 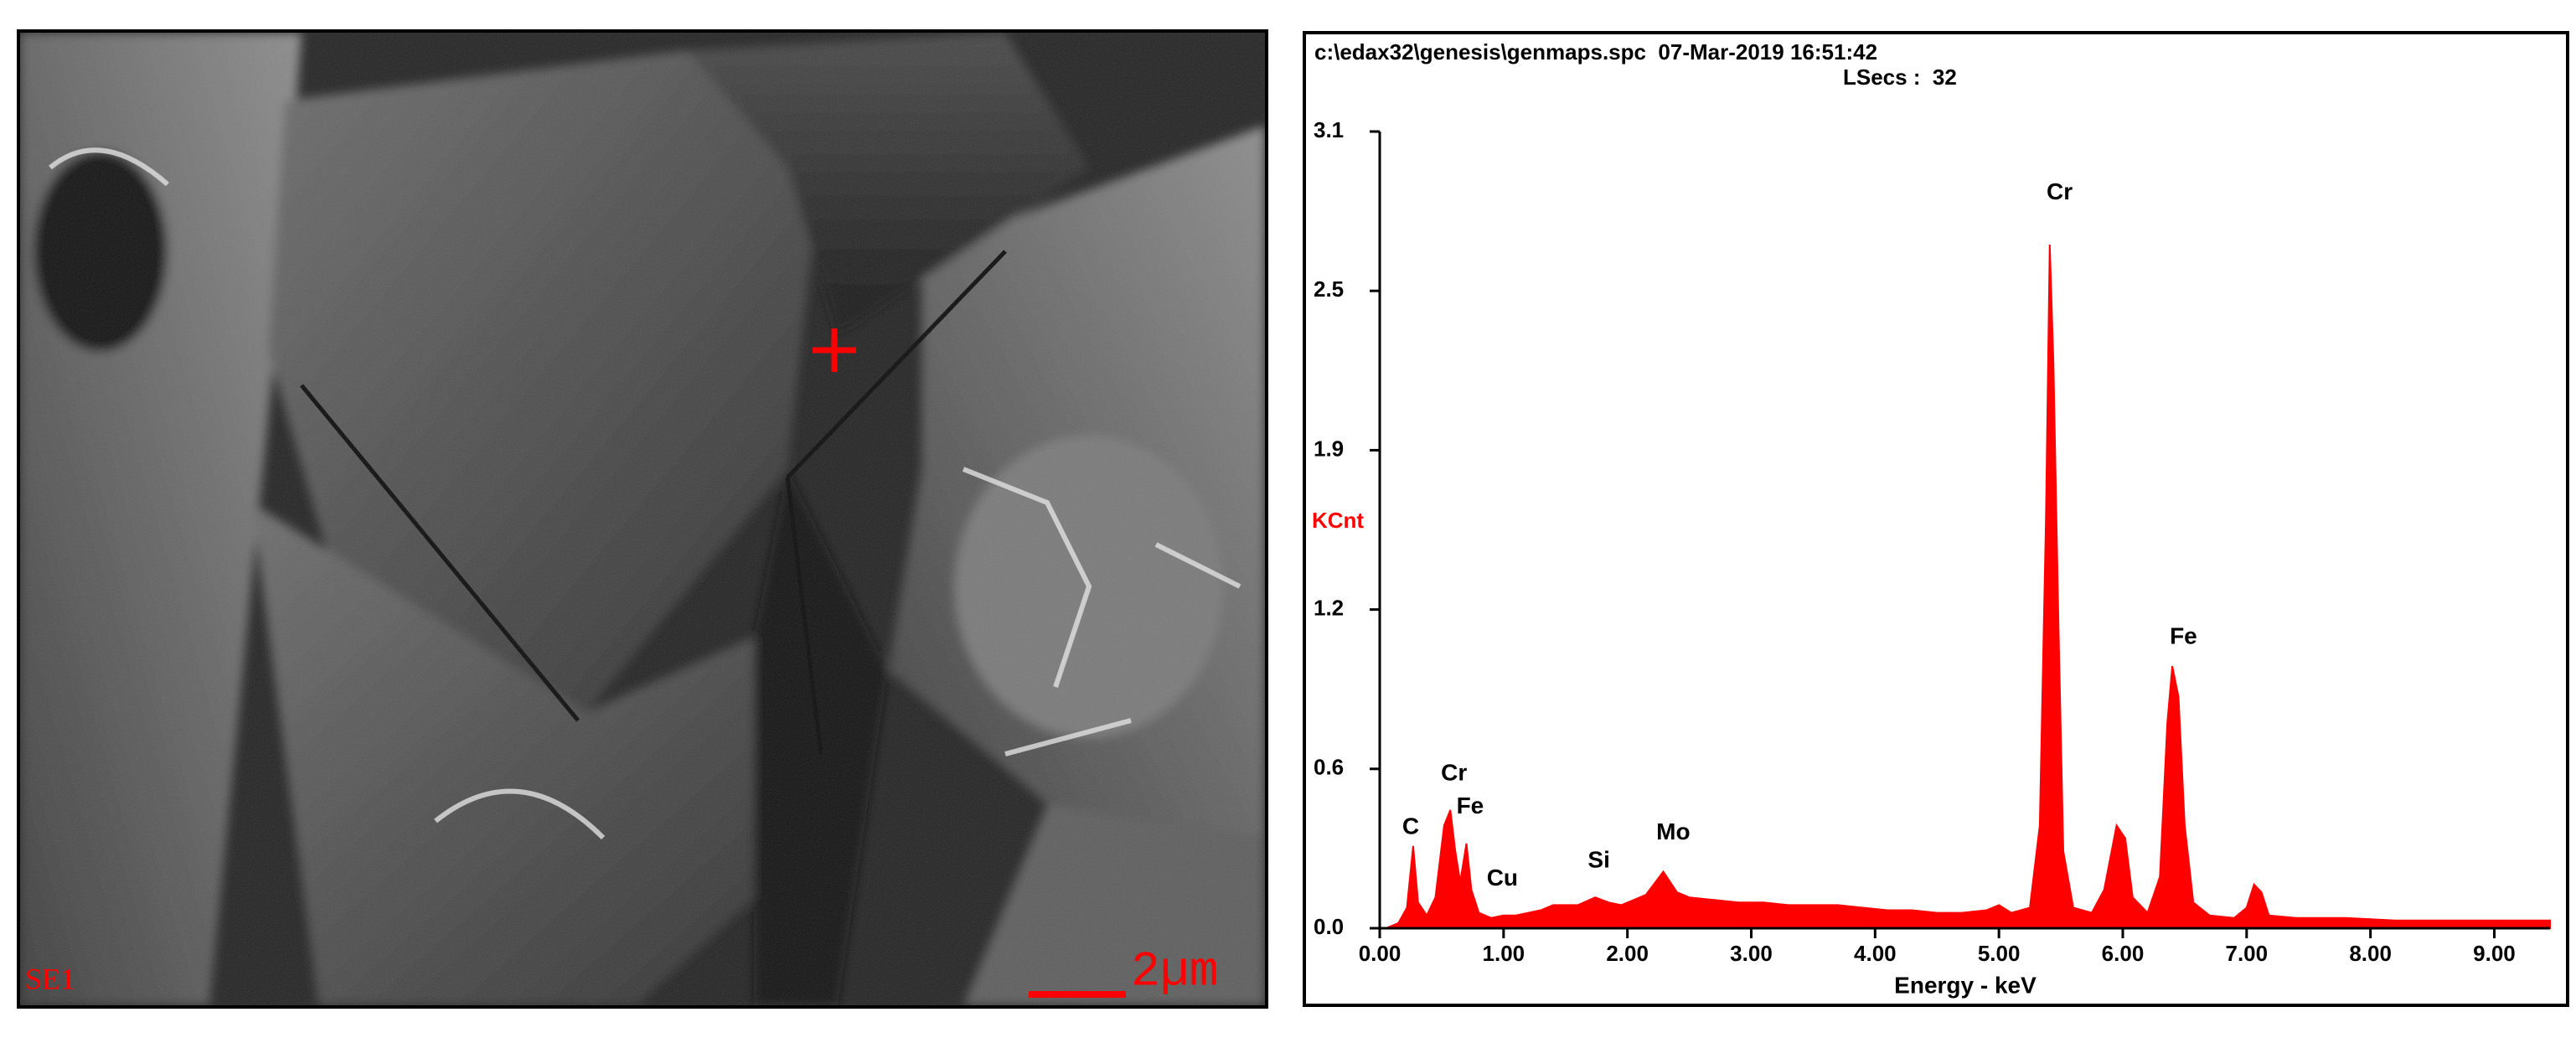 I want to click on peak-label: C, so click(x=1410, y=826).